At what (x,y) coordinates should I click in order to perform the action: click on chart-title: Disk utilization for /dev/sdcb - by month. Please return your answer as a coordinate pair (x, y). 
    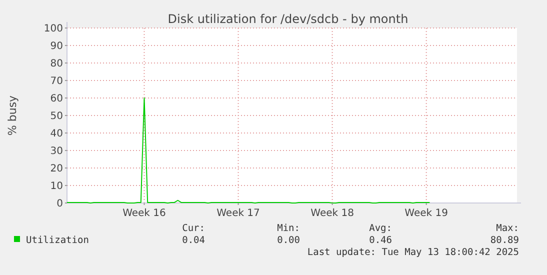
    Looking at the image, I should click on (288, 19).